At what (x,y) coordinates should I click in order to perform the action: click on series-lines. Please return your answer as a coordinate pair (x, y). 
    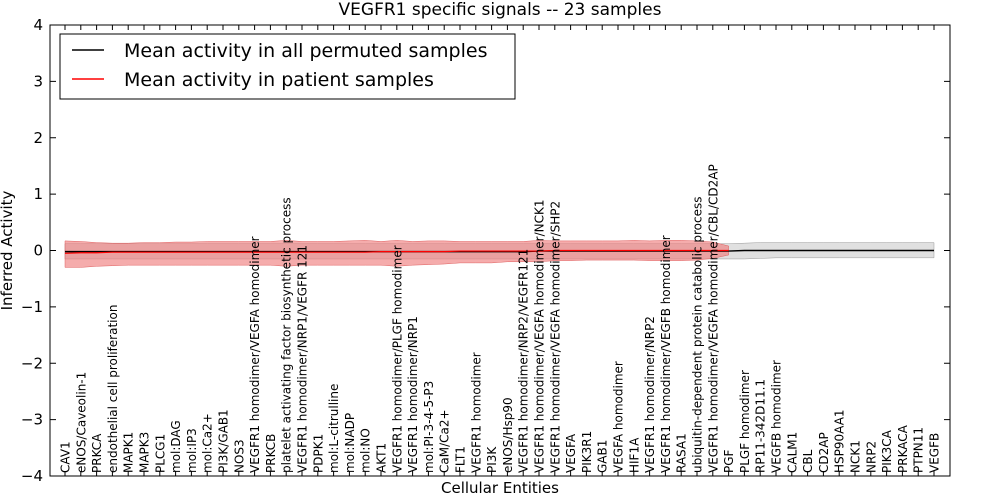
    Looking at the image, I should click on (499, 251).